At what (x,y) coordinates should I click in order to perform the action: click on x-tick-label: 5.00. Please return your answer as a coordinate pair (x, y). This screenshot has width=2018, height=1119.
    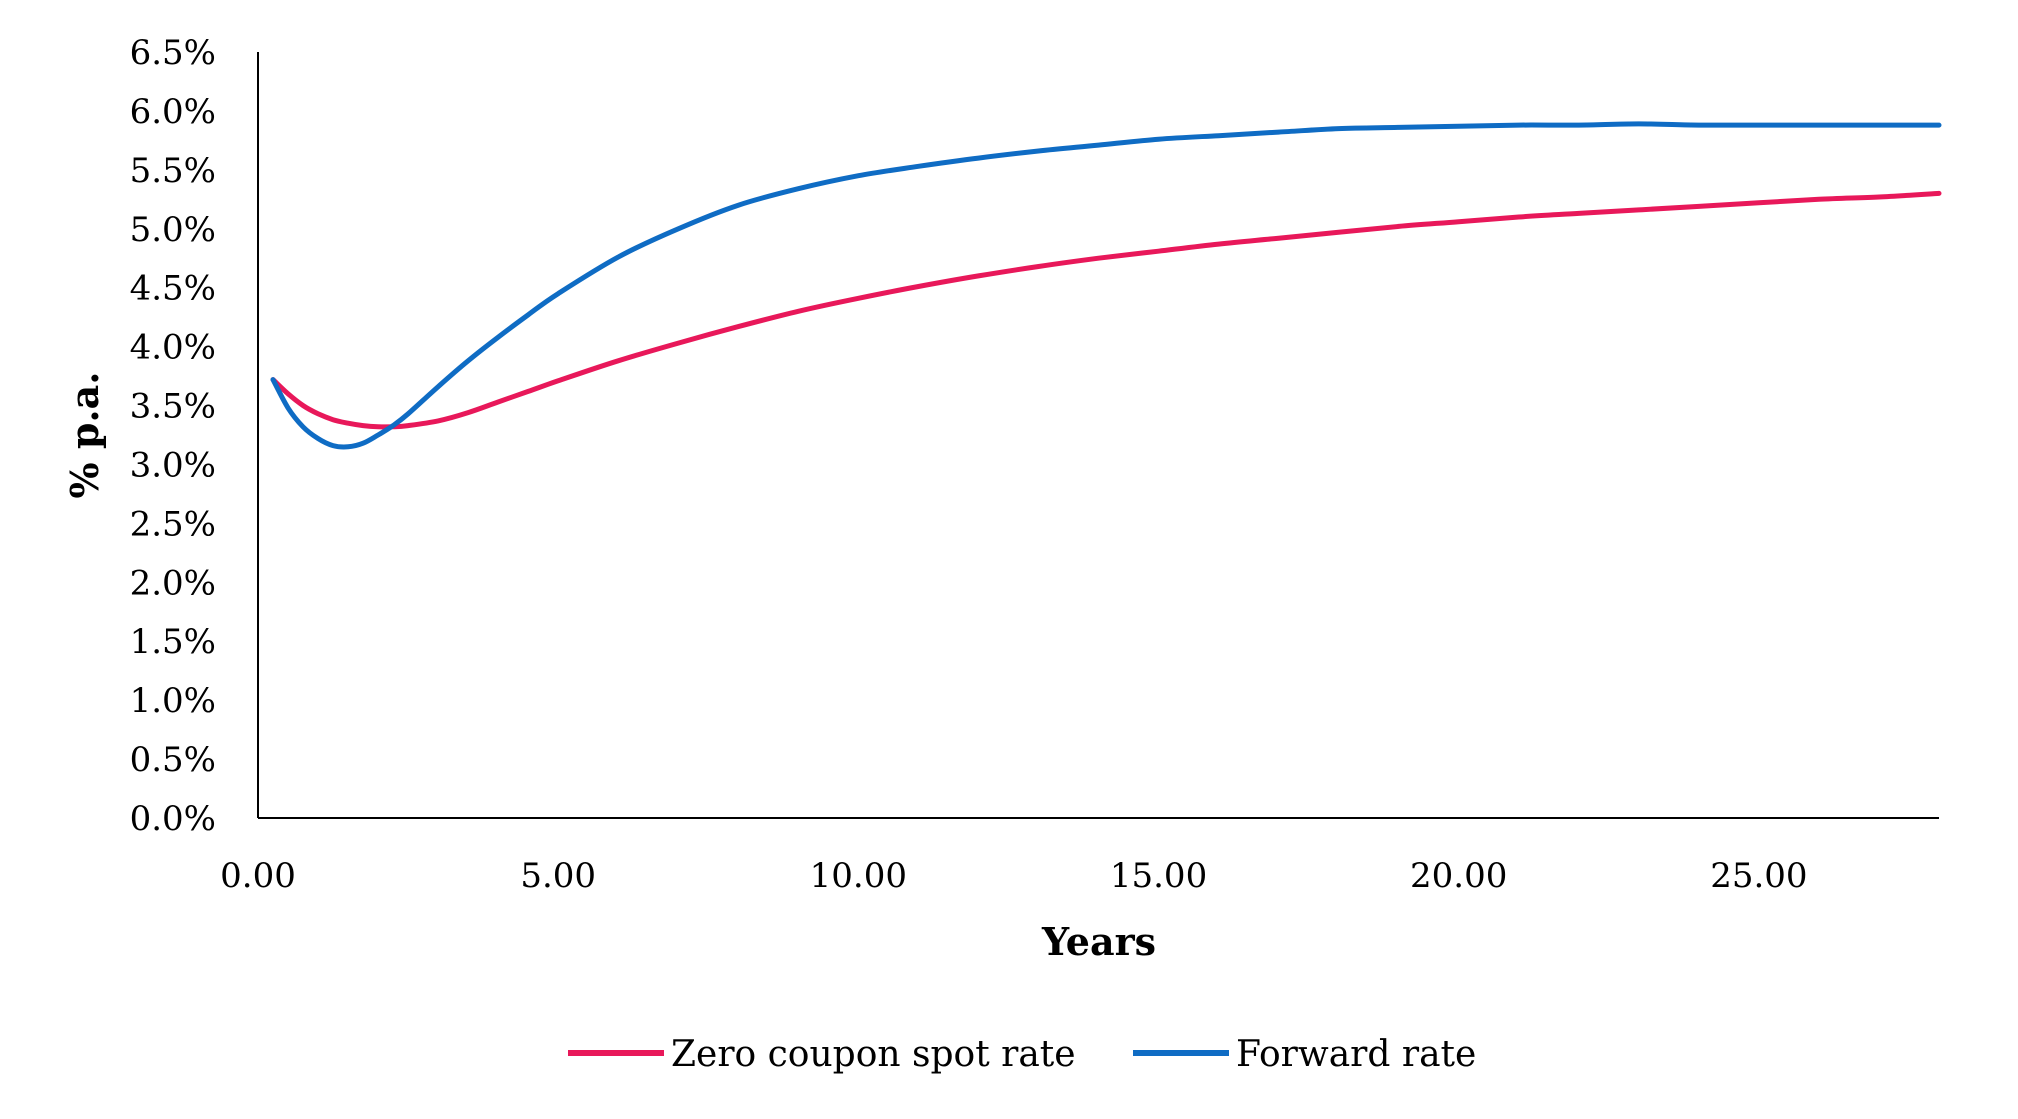
    Looking at the image, I should click on (558, 876).